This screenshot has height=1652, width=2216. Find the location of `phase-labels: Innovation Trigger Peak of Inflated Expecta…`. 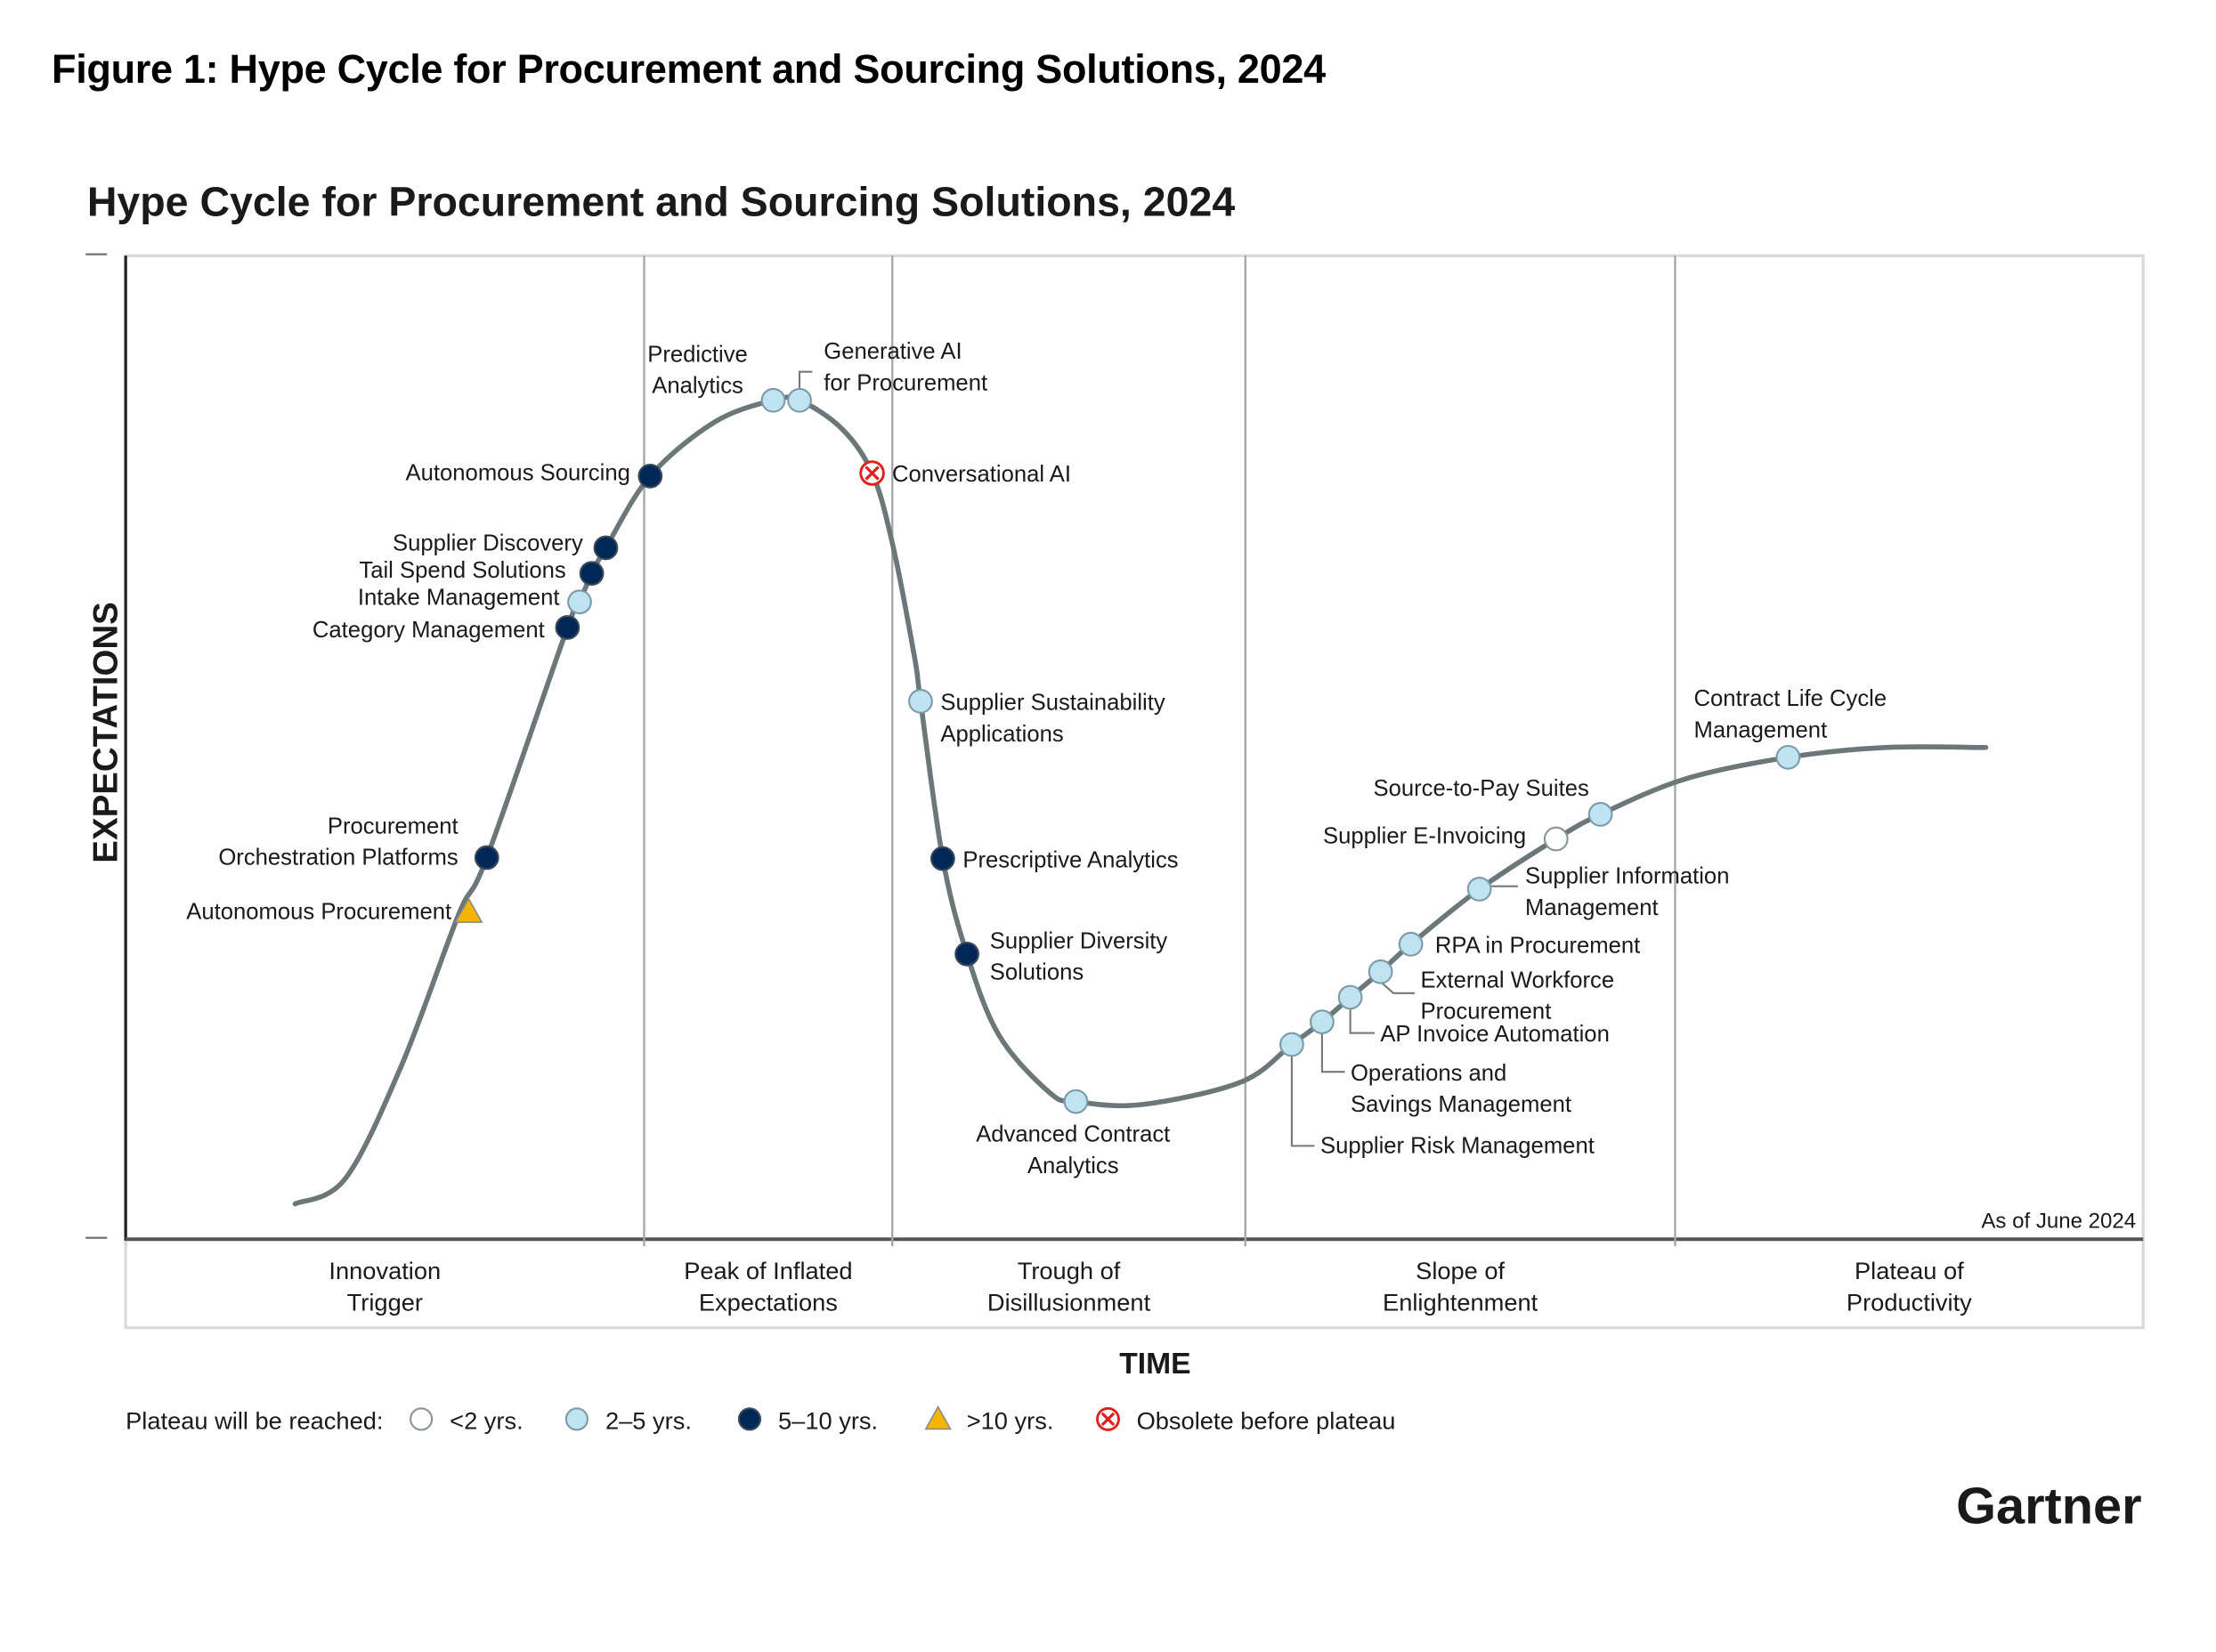

phase-labels: Innovation Trigger Peak of Inflated Expecta… is located at coordinates (1150, 1286).